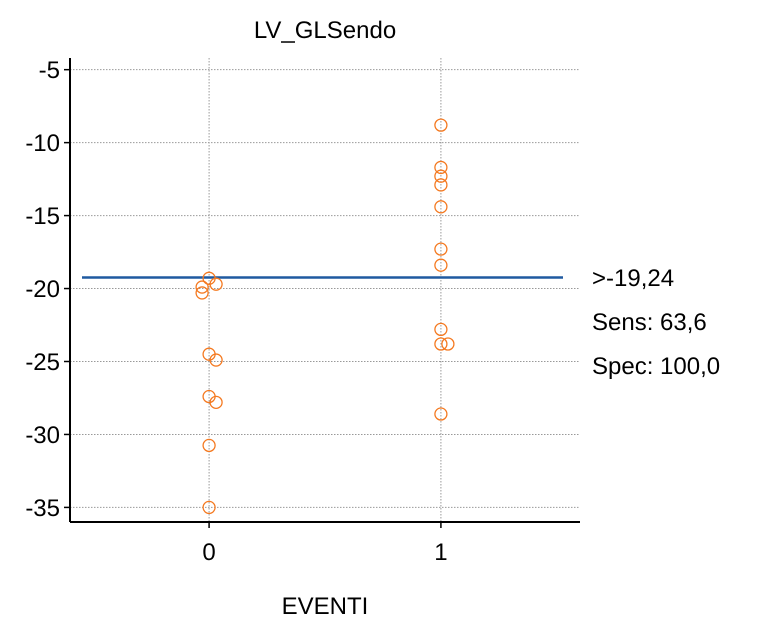  What do you see at coordinates (42, 216) in the screenshot?
I see `y-tick-label: -15` at bounding box center [42, 216].